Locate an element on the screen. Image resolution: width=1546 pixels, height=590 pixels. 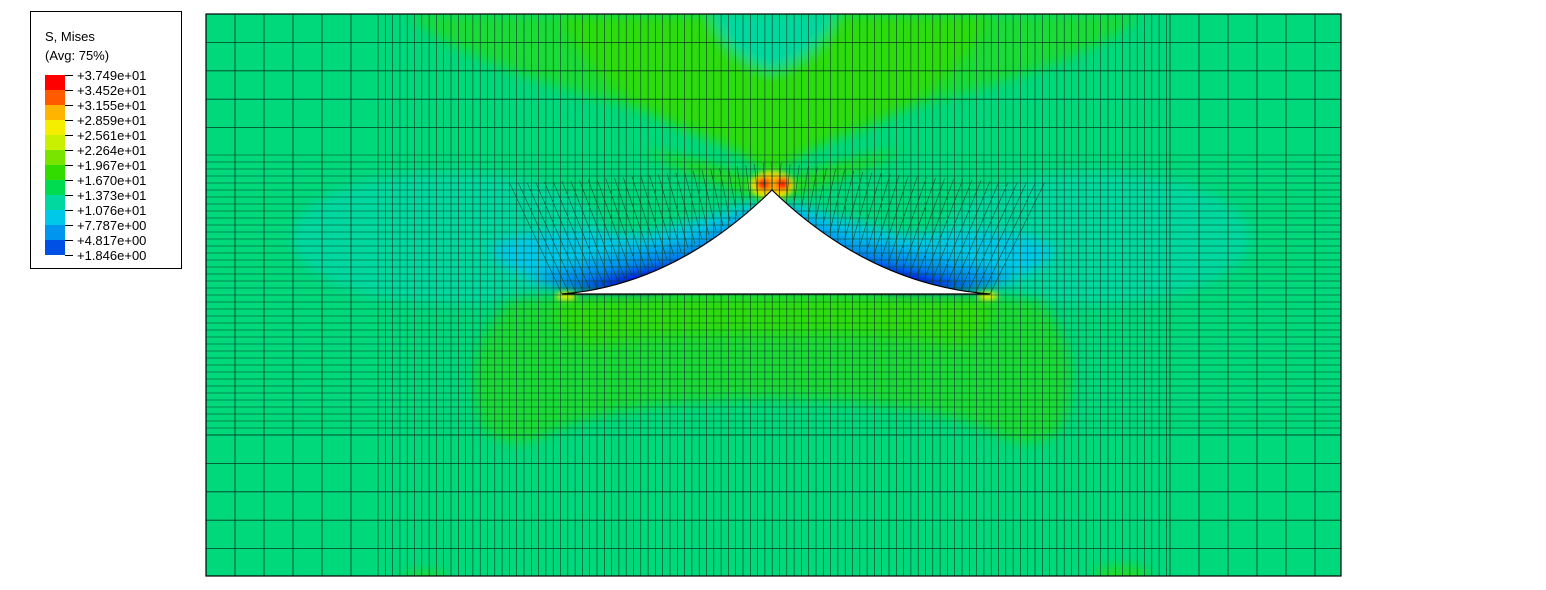
legend-level: +3.452e+01 is located at coordinates (131, 90).